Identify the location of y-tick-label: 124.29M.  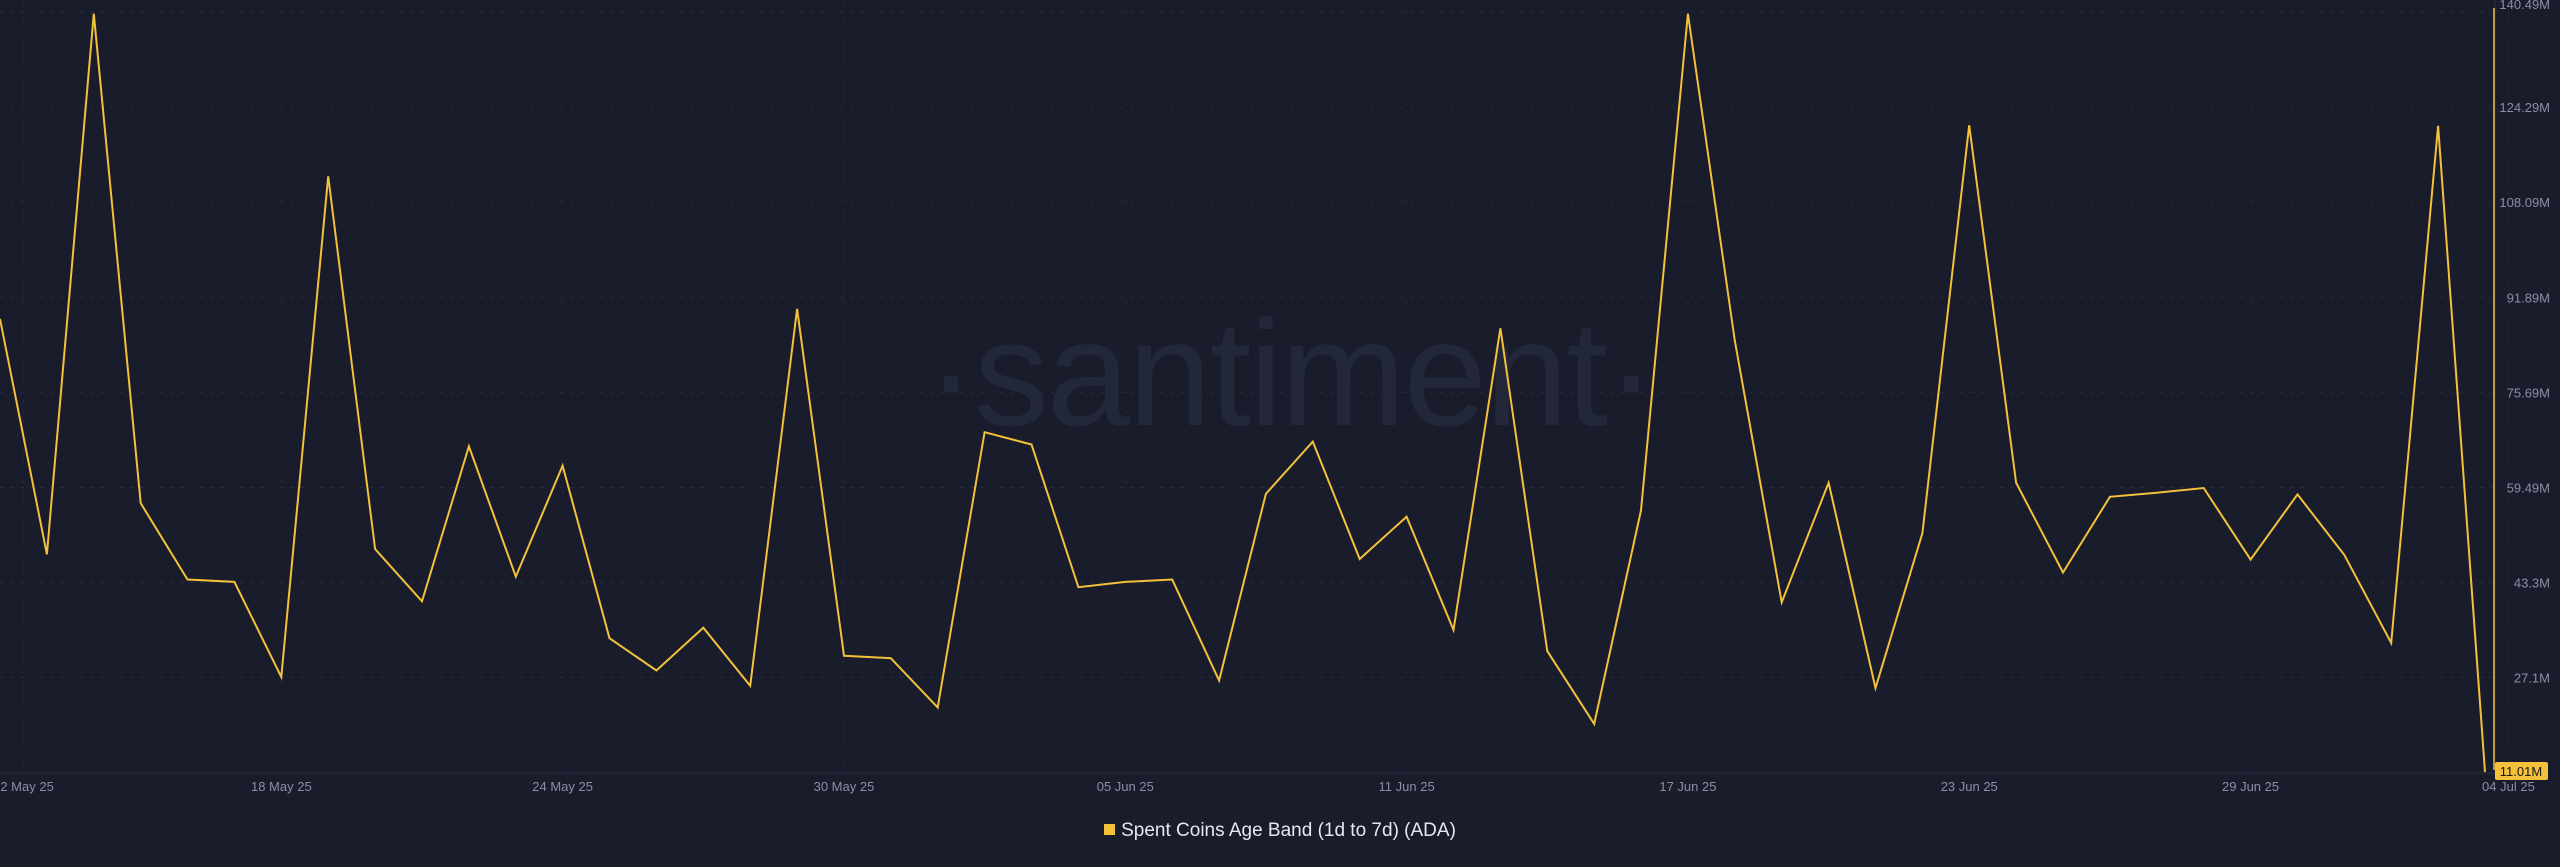
(2524, 107).